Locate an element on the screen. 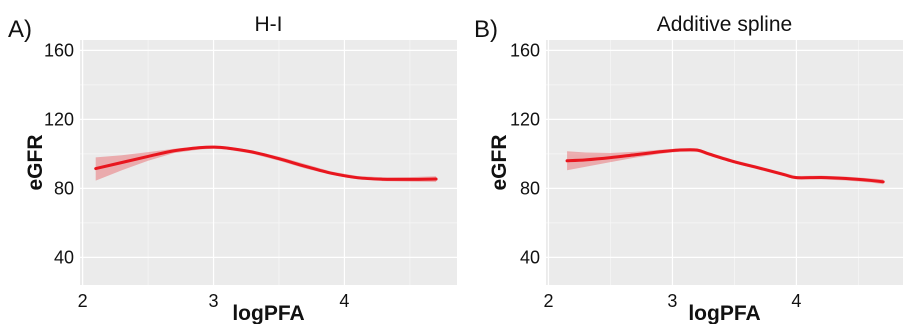 The width and height of the screenshot is (908, 324). fit-line-a is located at coordinates (266, 163).